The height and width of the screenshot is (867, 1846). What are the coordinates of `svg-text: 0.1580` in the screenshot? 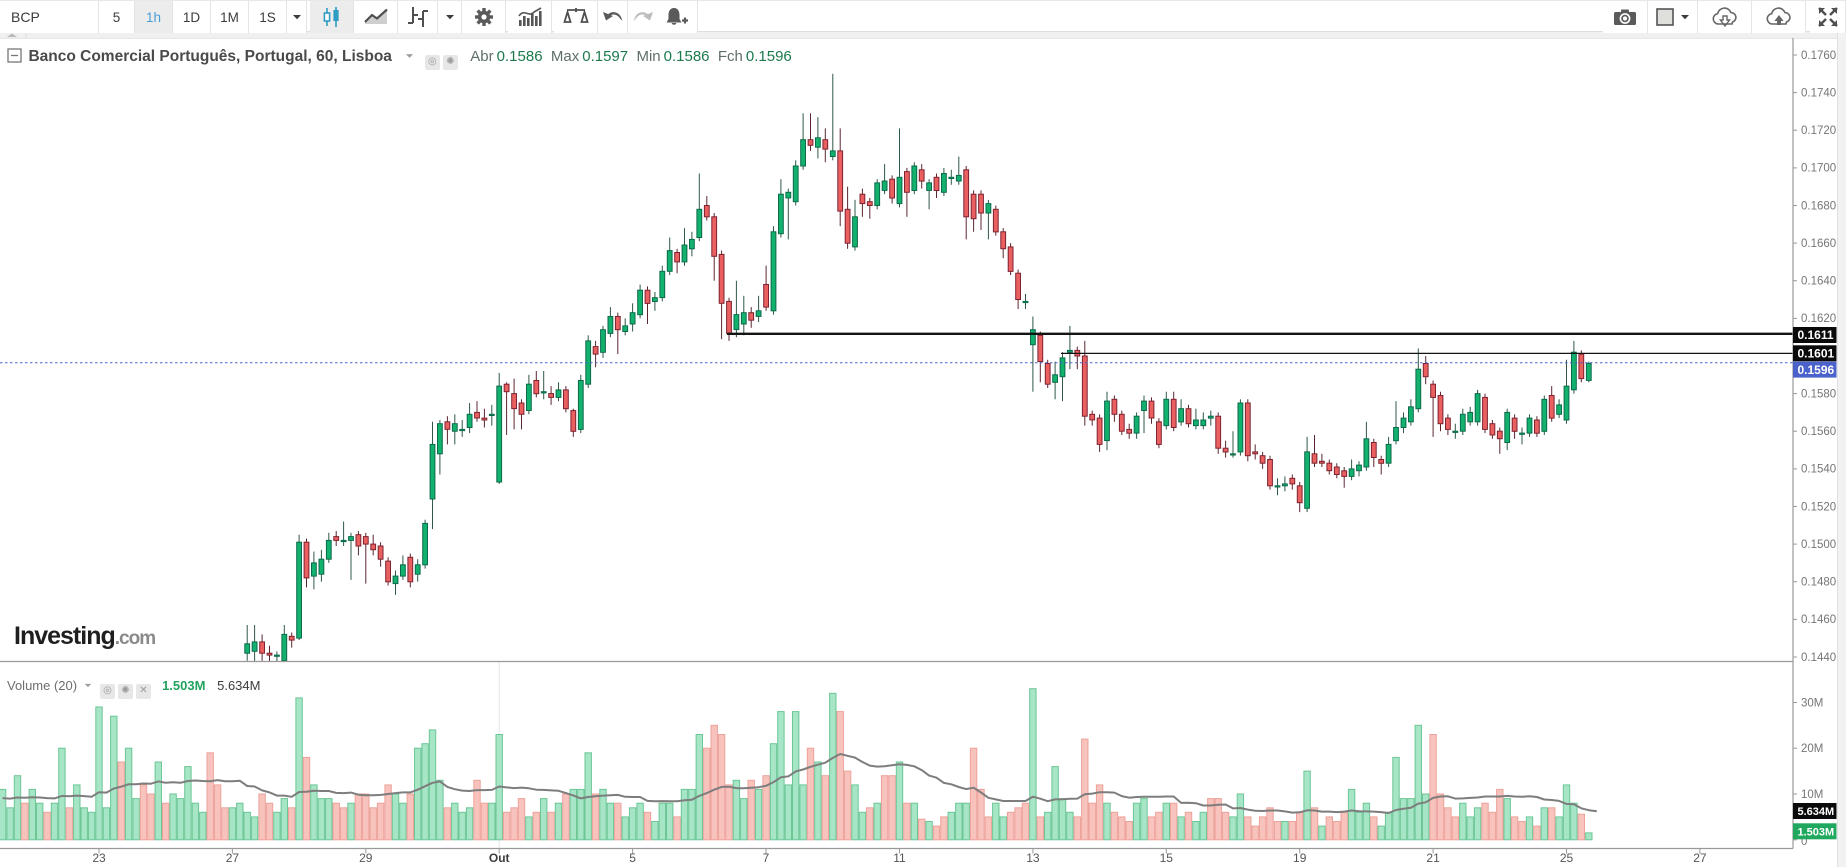 It's located at (1818, 394).